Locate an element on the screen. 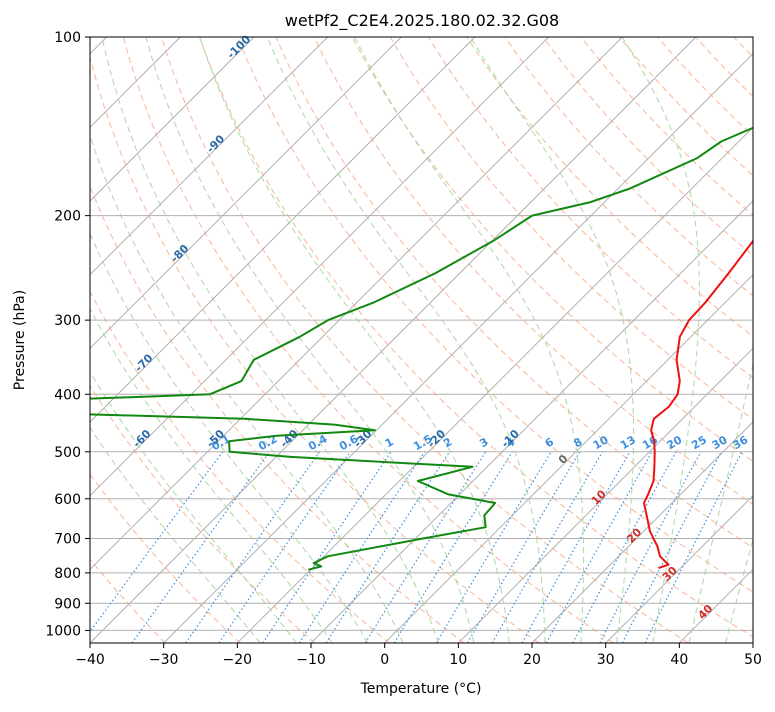  x-tick-label: −10 is located at coordinates (311, 660).